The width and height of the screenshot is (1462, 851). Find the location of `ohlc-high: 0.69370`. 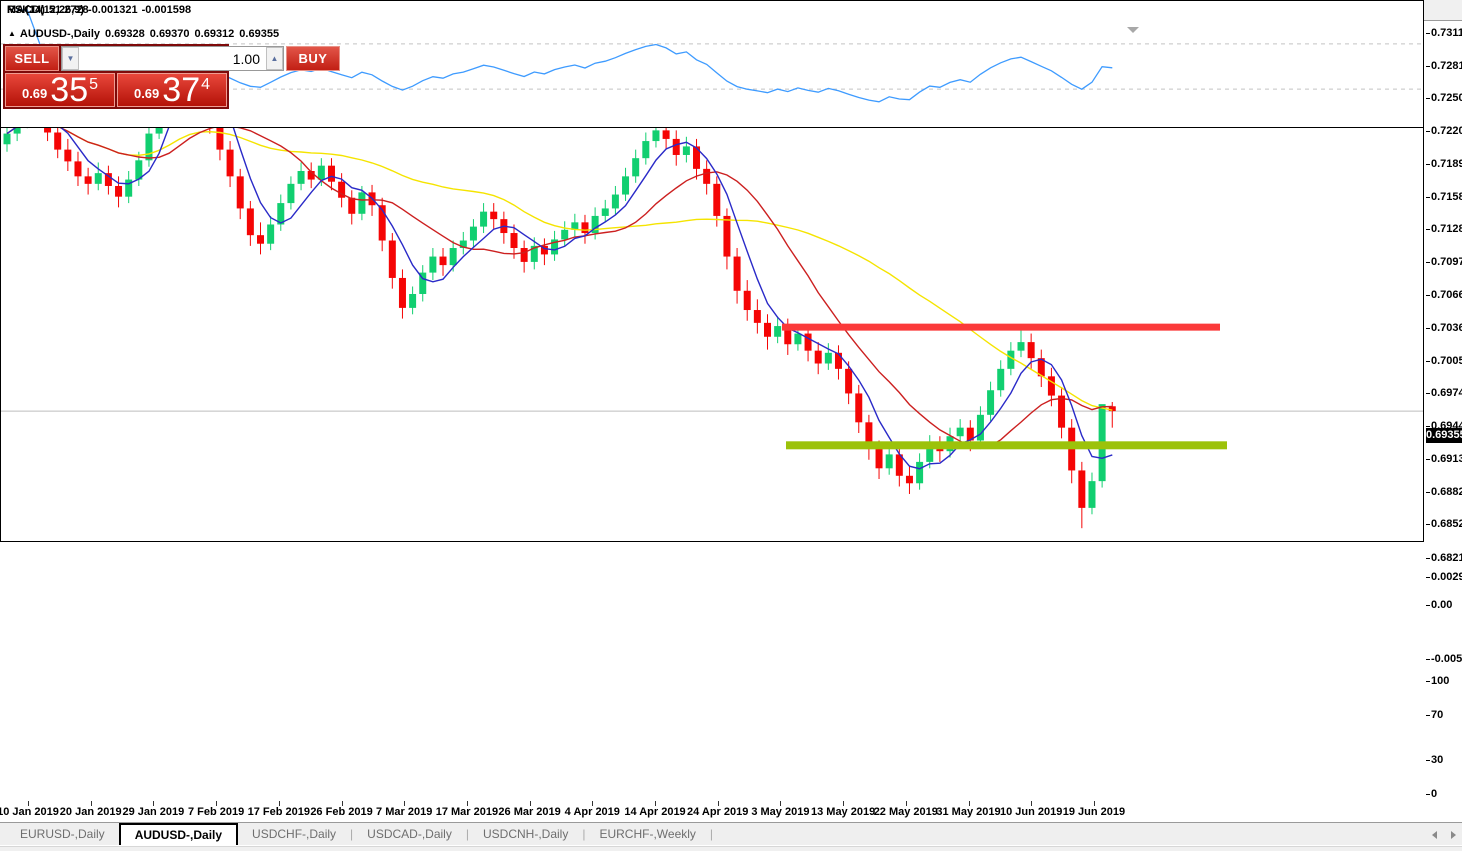

ohlc-high: 0.69370 is located at coordinates (169, 34).